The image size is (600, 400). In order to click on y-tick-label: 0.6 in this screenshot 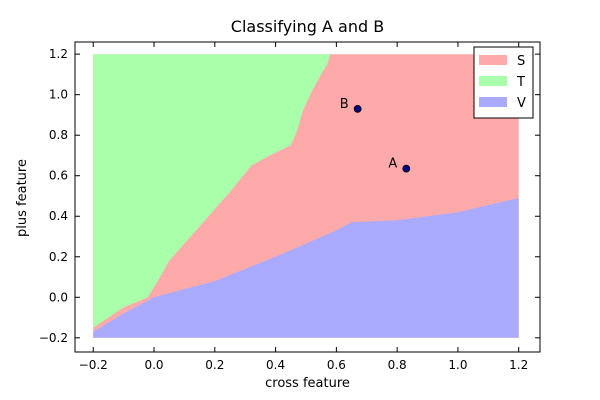, I will do `click(58, 176)`.